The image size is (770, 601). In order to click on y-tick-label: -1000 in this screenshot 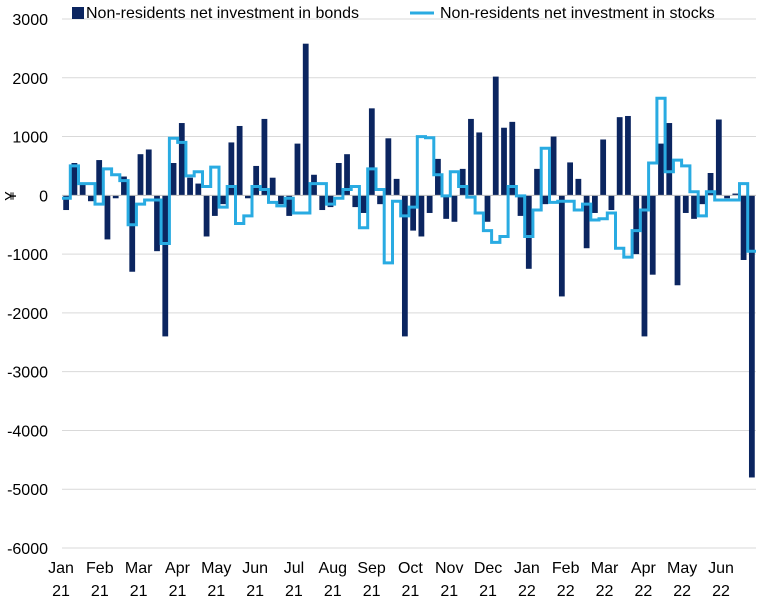, I will do `click(27, 255)`.